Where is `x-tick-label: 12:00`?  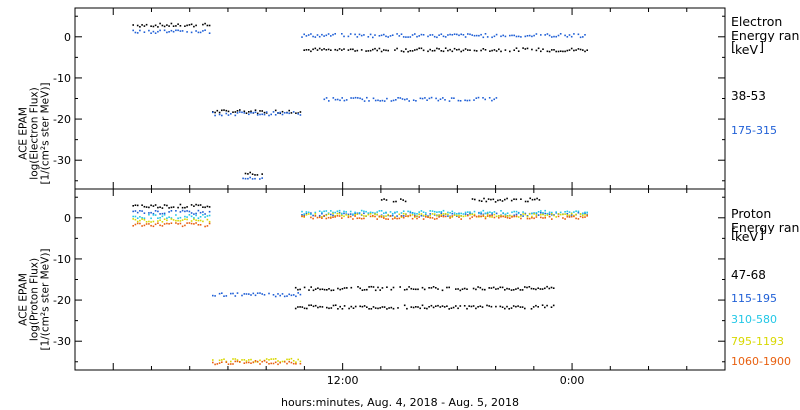 x-tick-label: 12:00 is located at coordinates (343, 380).